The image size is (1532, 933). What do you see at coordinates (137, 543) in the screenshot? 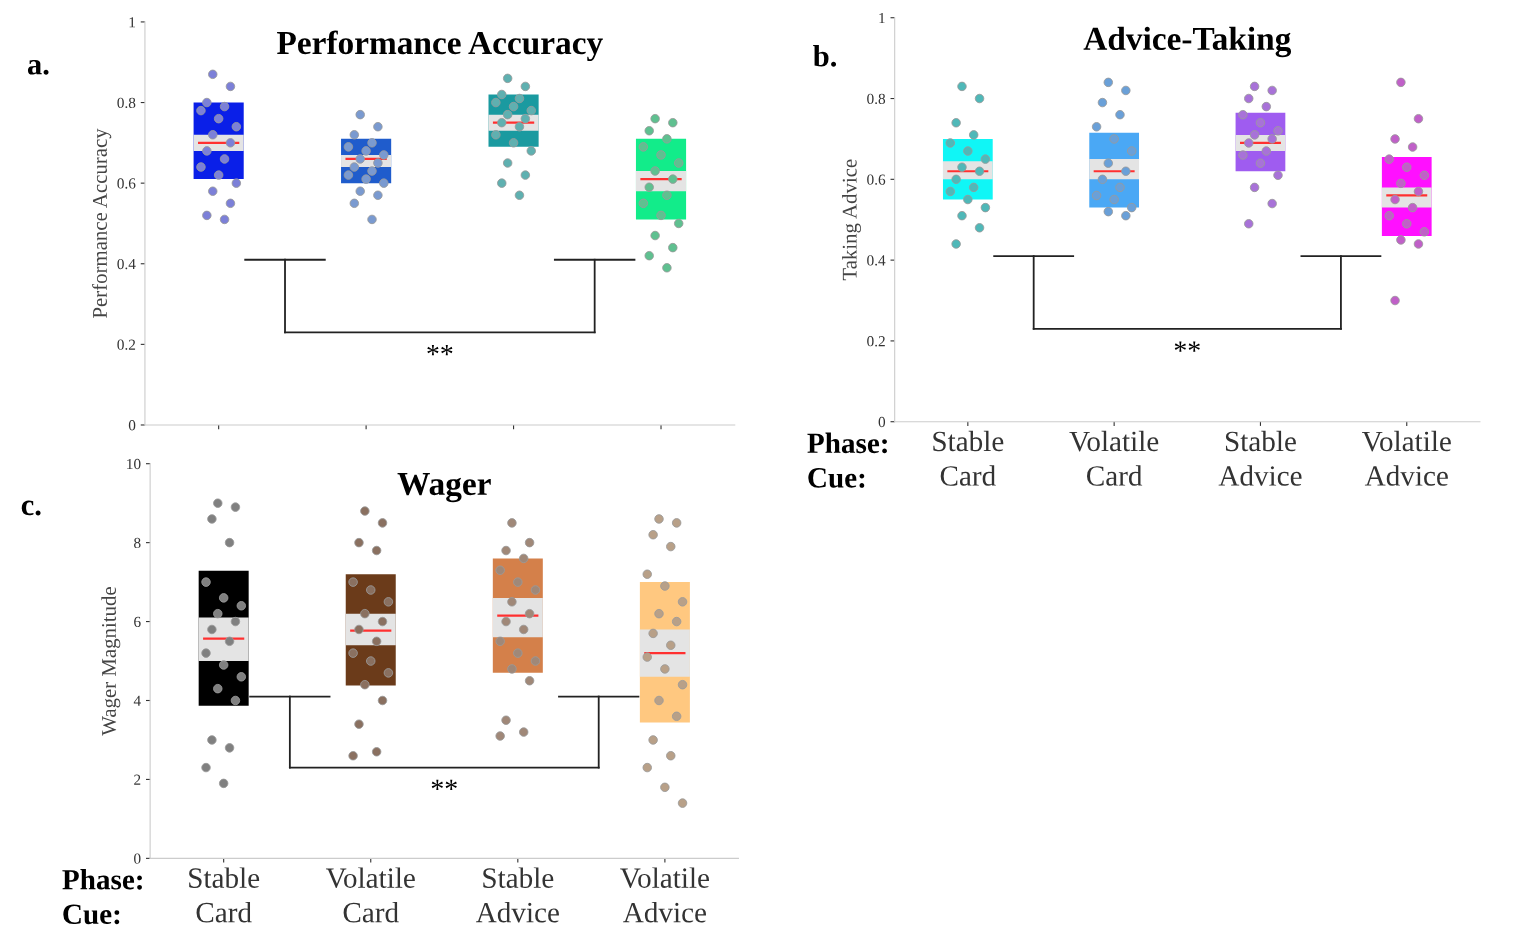
I see `y-tick-label: 8` at bounding box center [137, 543].